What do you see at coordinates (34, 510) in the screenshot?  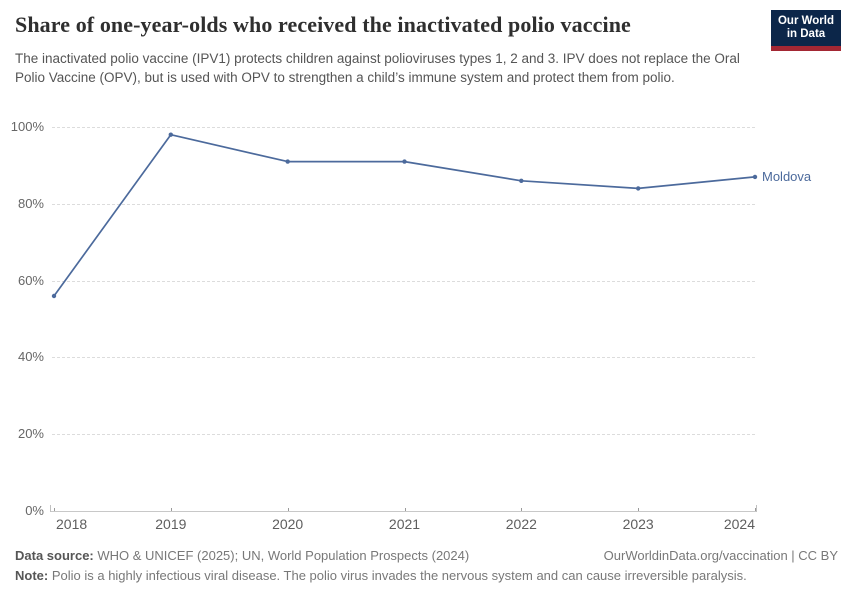 I see `y-tick-label: 0%` at bounding box center [34, 510].